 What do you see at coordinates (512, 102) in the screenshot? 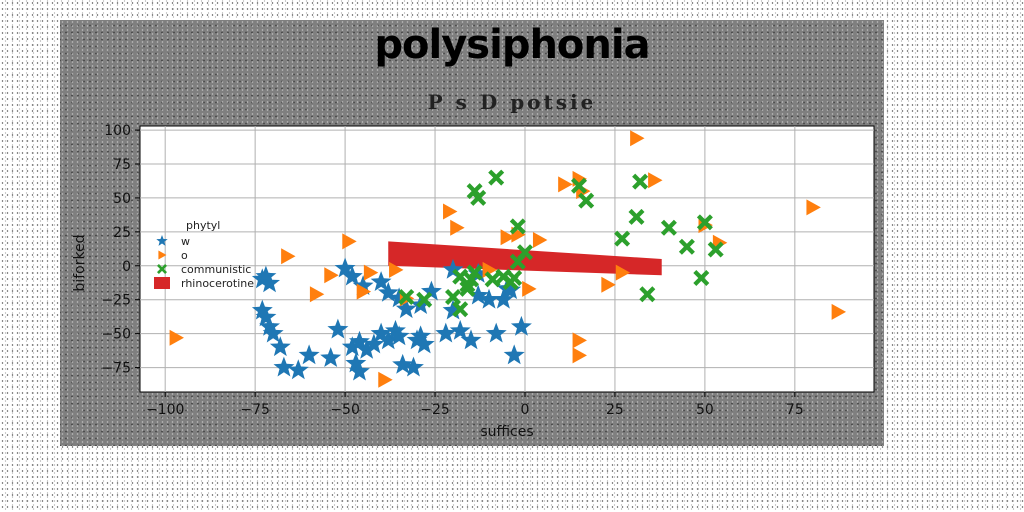
I see `chart-title: P s D potsie` at bounding box center [512, 102].